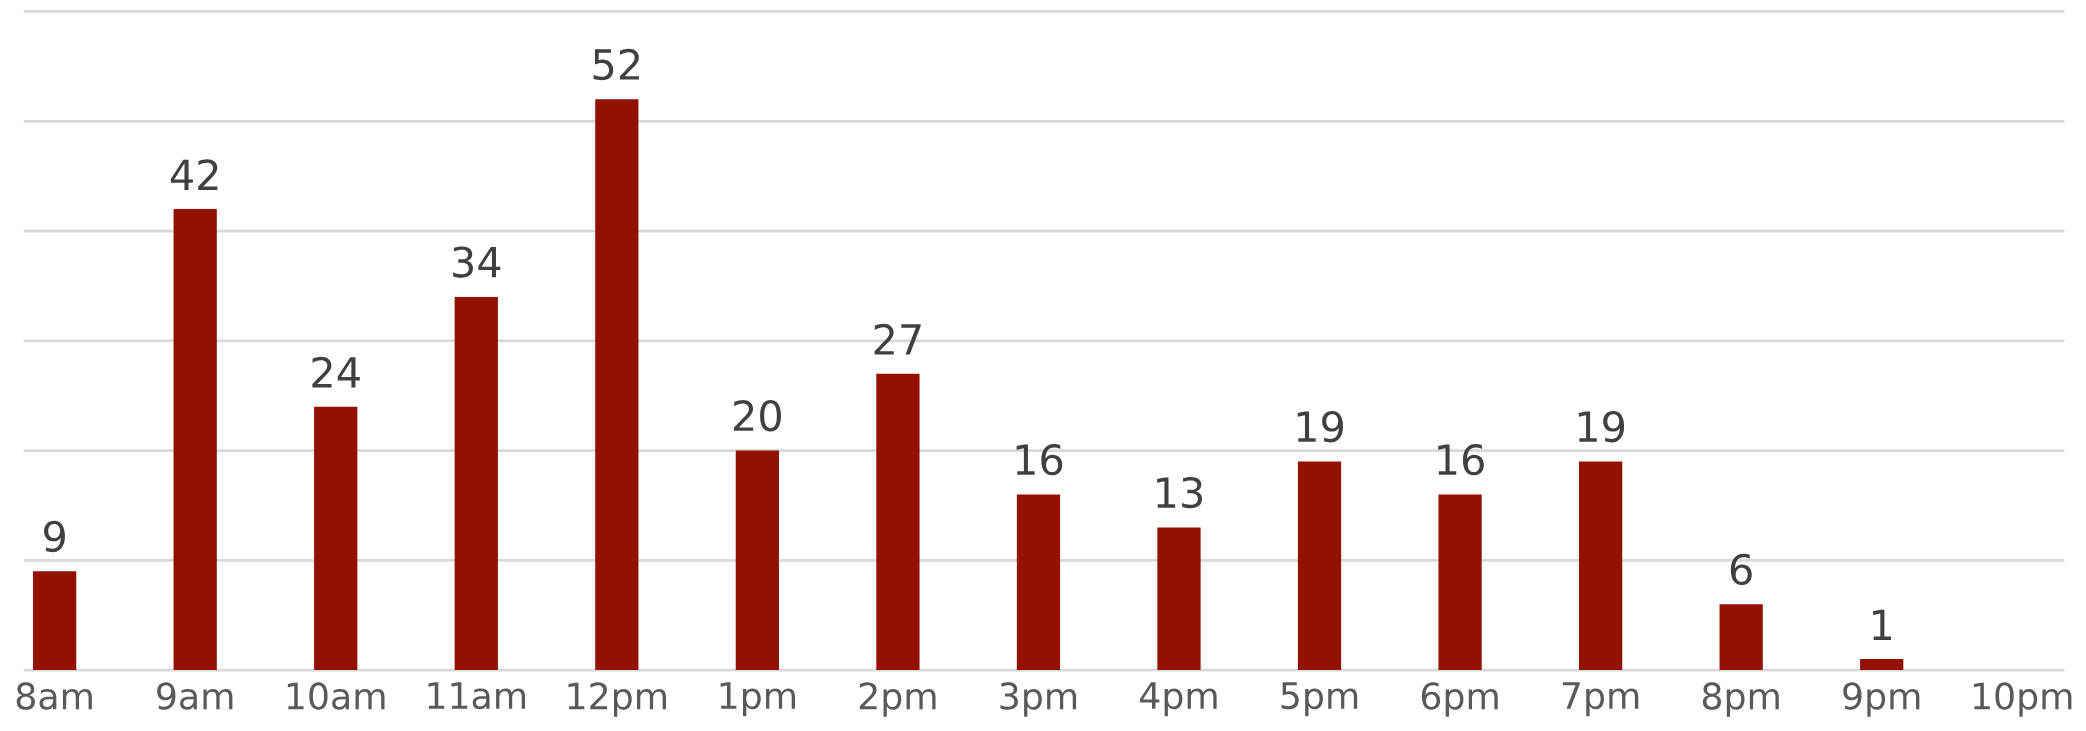 This screenshot has height=731, width=2086. What do you see at coordinates (757, 416) in the screenshot?
I see `data-label: 20` at bounding box center [757, 416].